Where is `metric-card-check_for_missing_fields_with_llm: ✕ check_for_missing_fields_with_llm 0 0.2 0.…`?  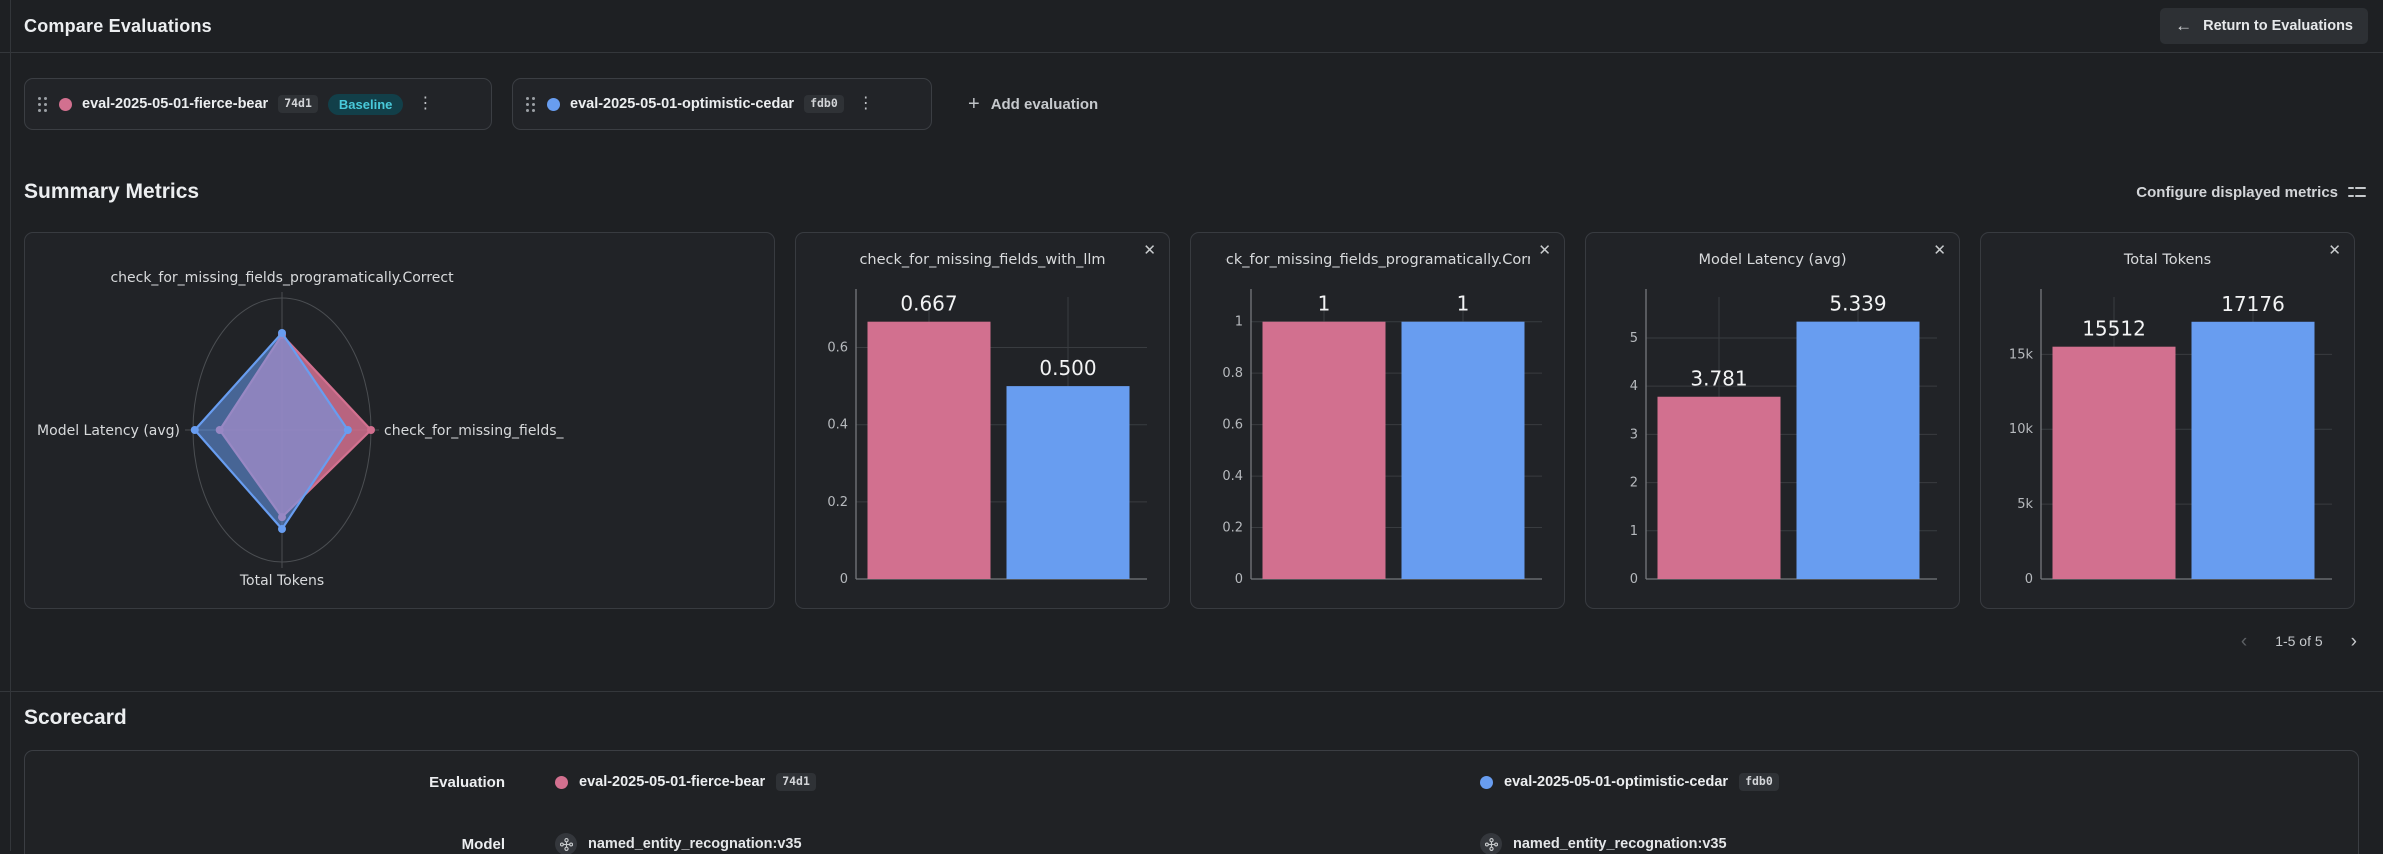
metric-card-check_for_missing_fields_with_llm: ✕ check_for_missing_fields_with_llm 0 0.2 0.… is located at coordinates (982, 420).